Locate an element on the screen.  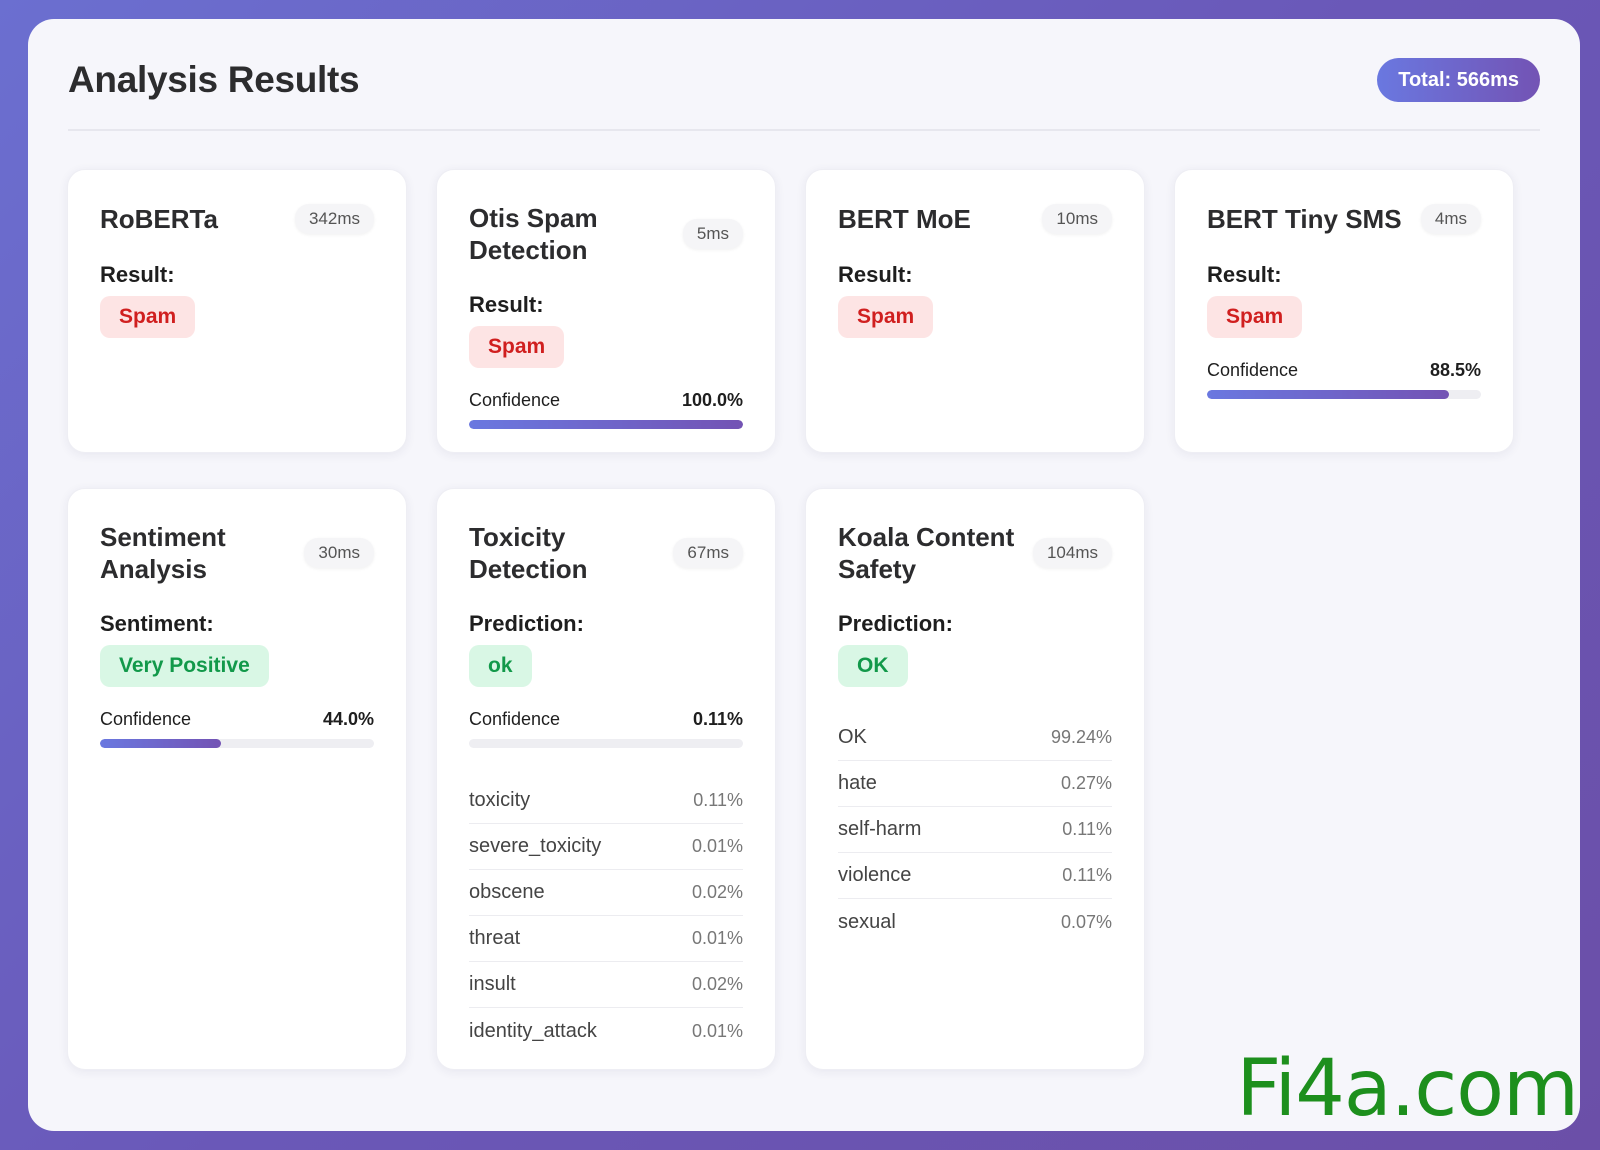
time-pill: 4ms is located at coordinates (1450, 219).